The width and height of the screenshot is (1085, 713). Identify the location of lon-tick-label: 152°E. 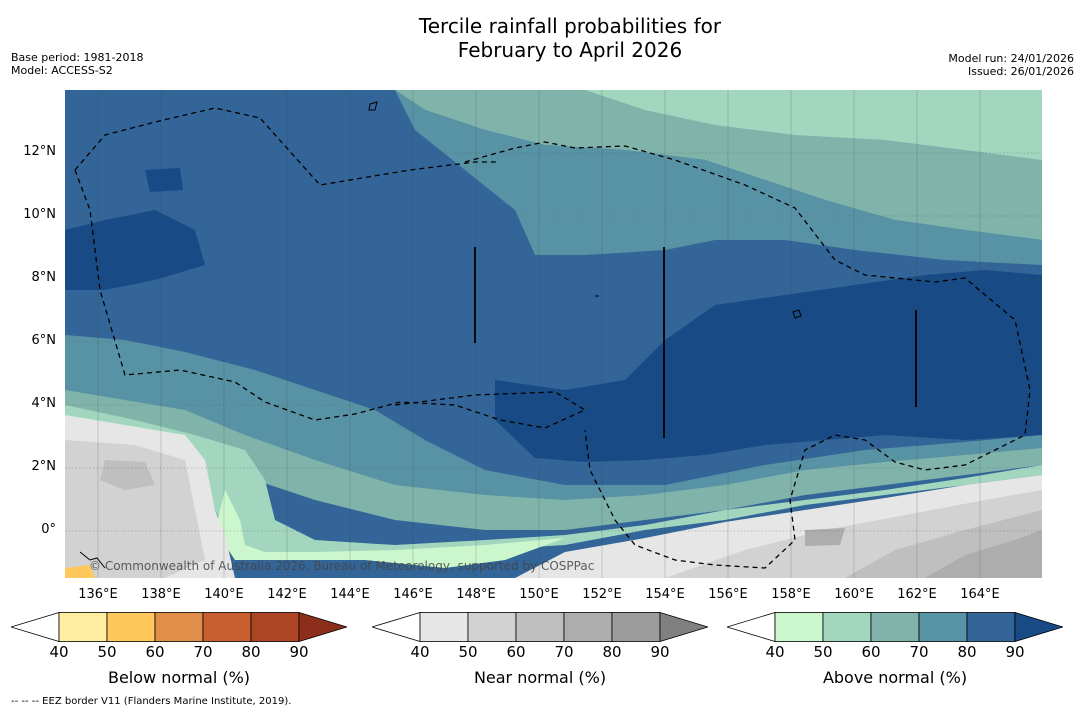
(602, 594).